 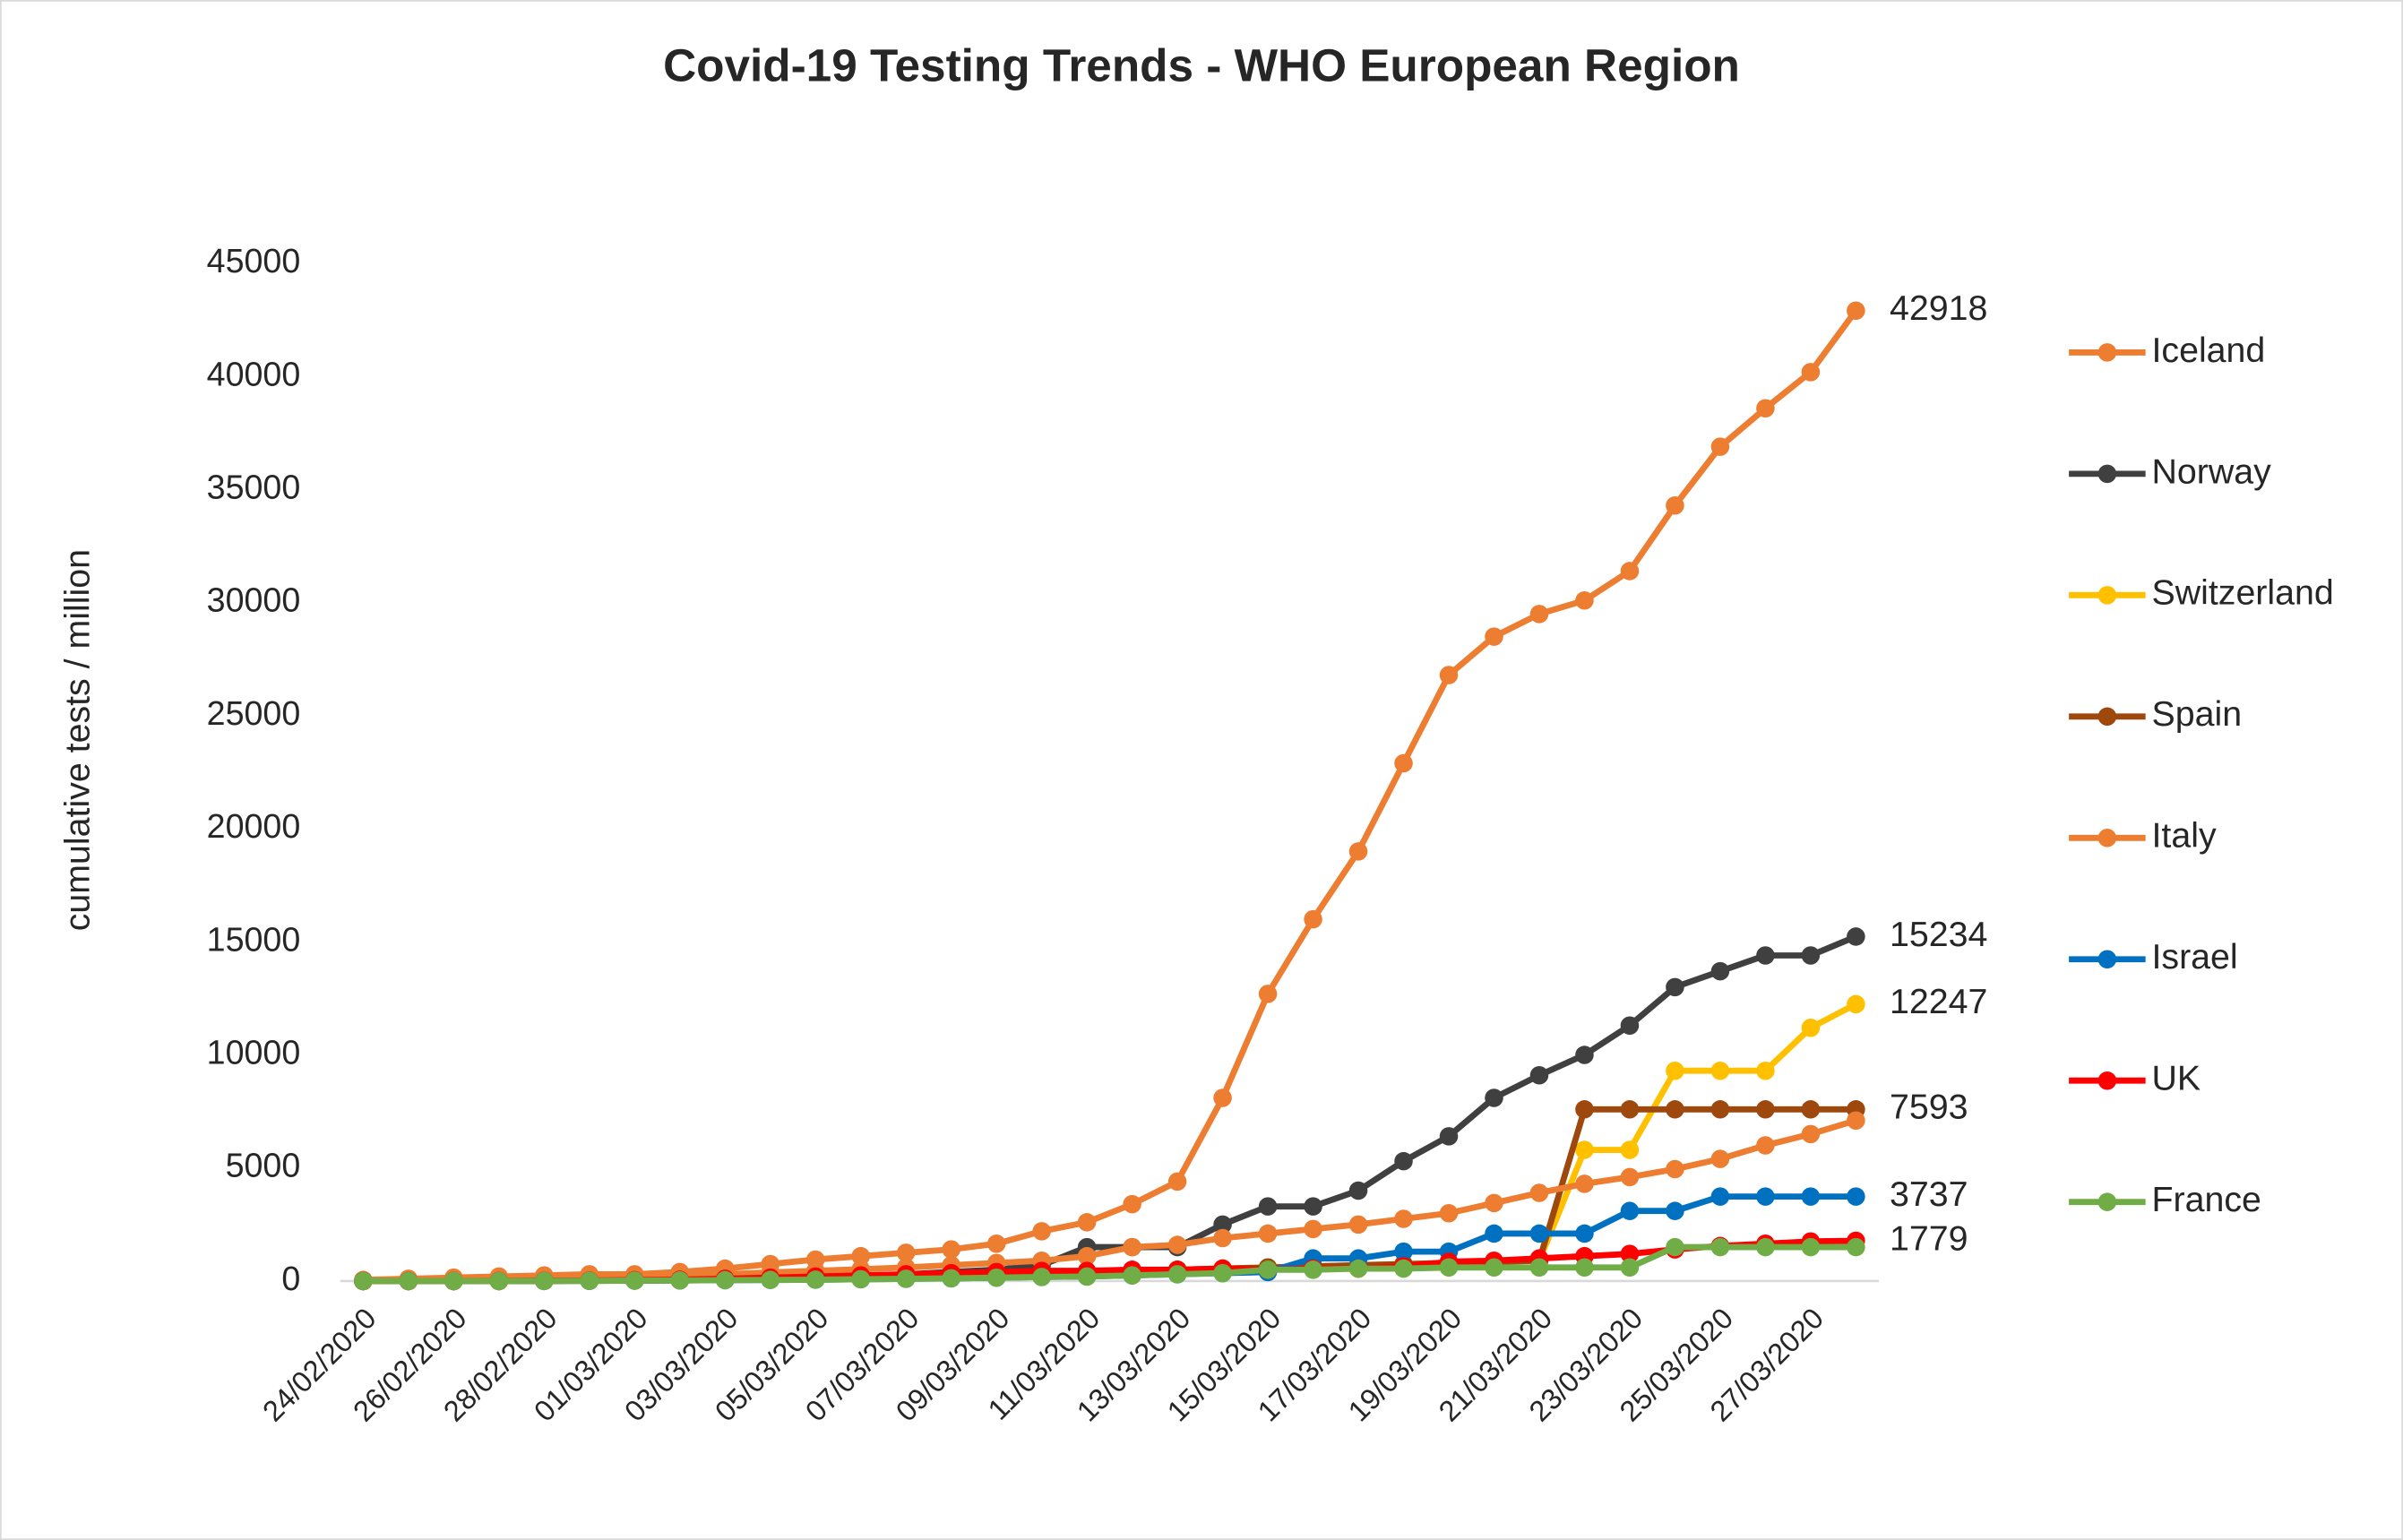 I want to click on data-label: 42918, so click(x=1938, y=308).